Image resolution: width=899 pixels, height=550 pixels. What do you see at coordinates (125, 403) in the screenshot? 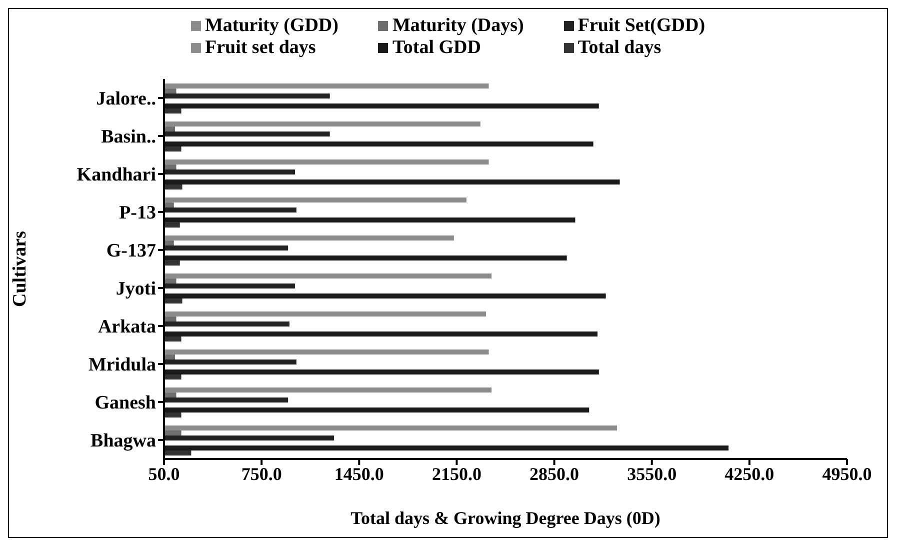
I see `y-tick-label: Ganesh` at bounding box center [125, 403].